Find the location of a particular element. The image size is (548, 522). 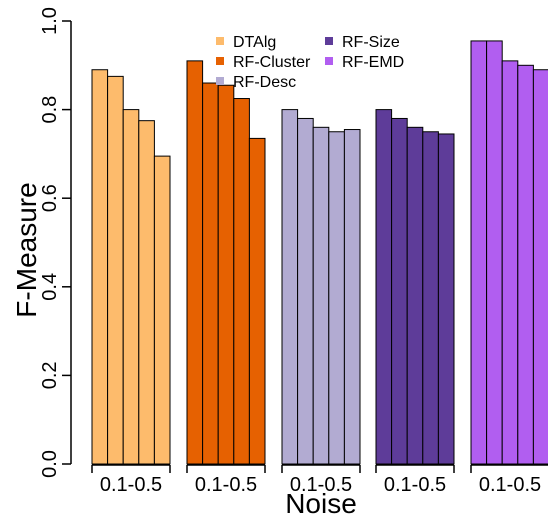

legend-label: RF-Size is located at coordinates (371, 42).